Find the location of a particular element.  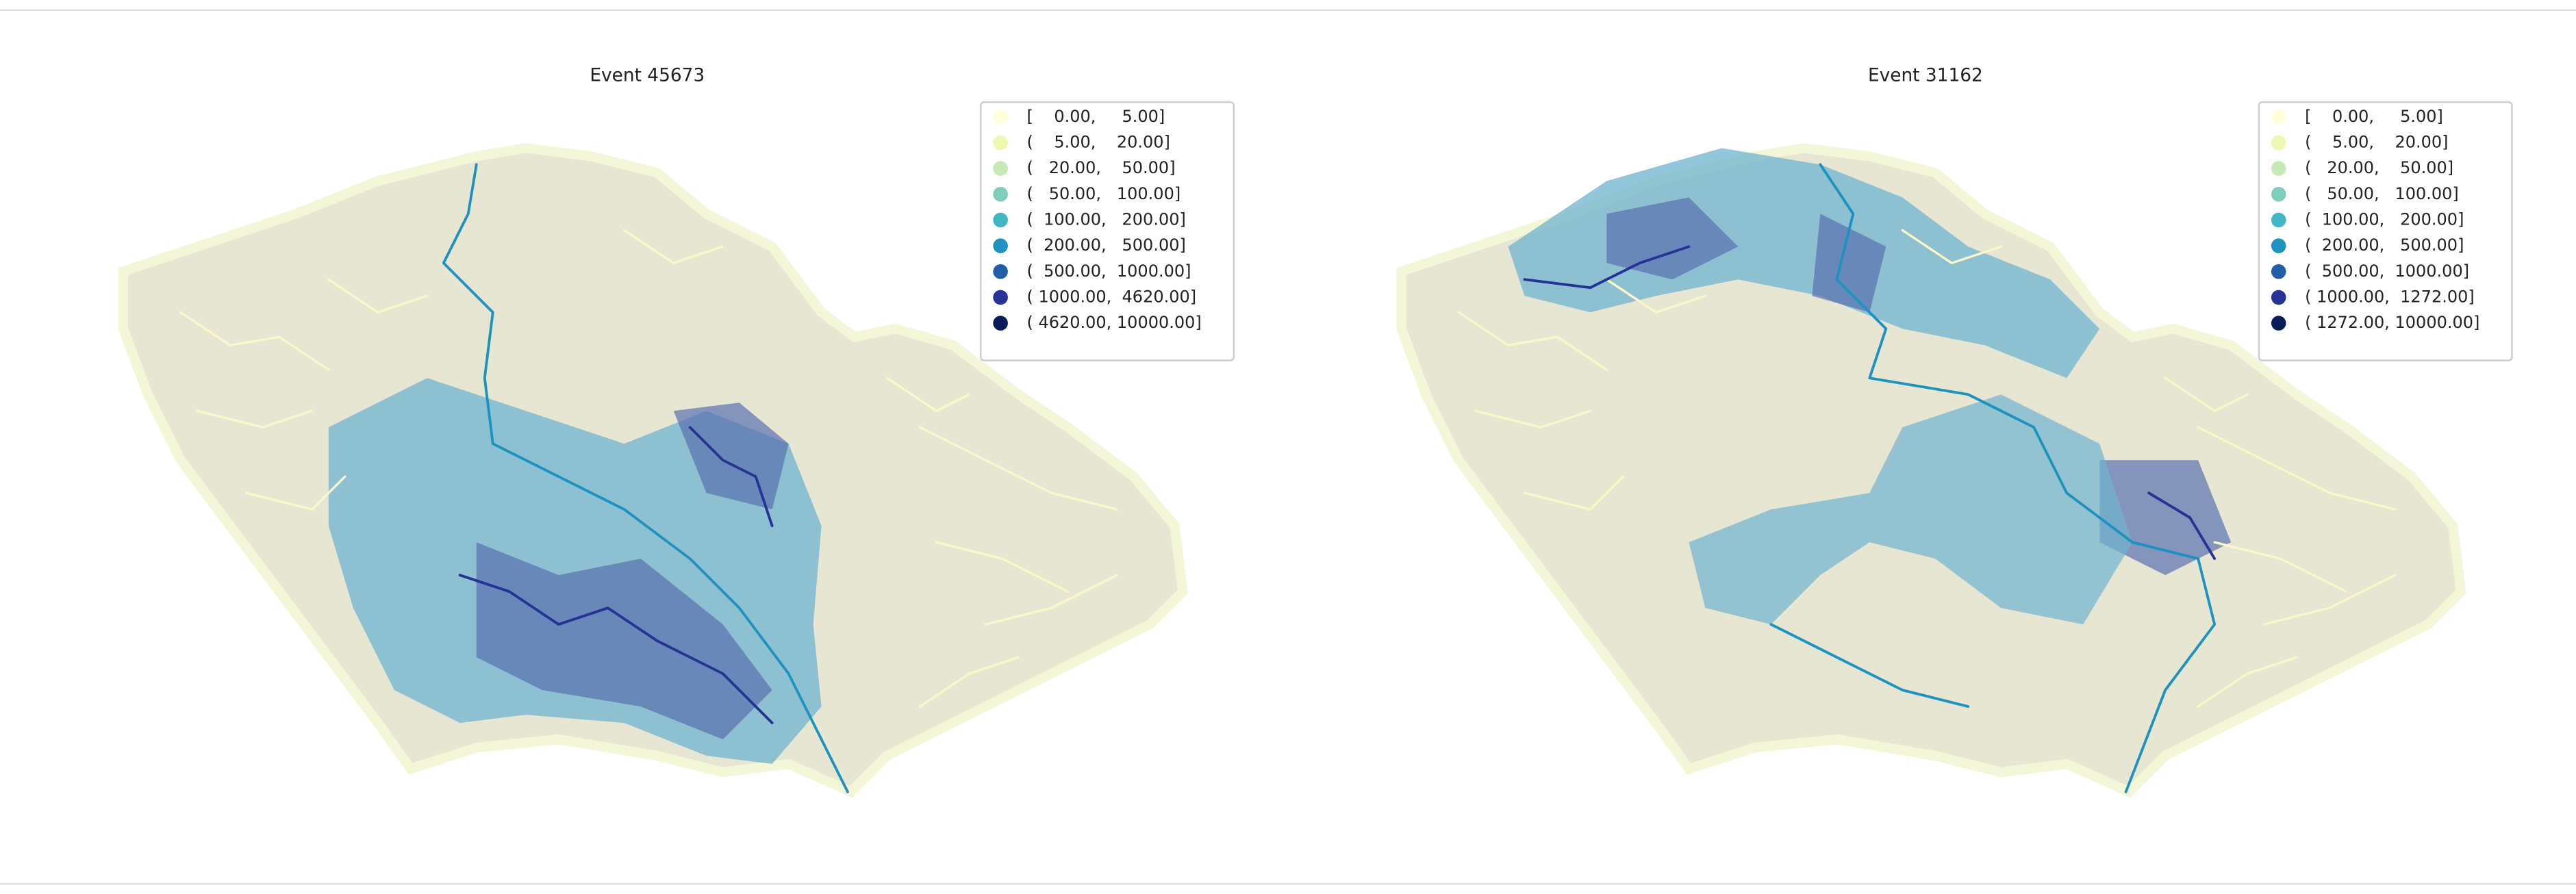

rain-area is located at coordinates (1911, 509).